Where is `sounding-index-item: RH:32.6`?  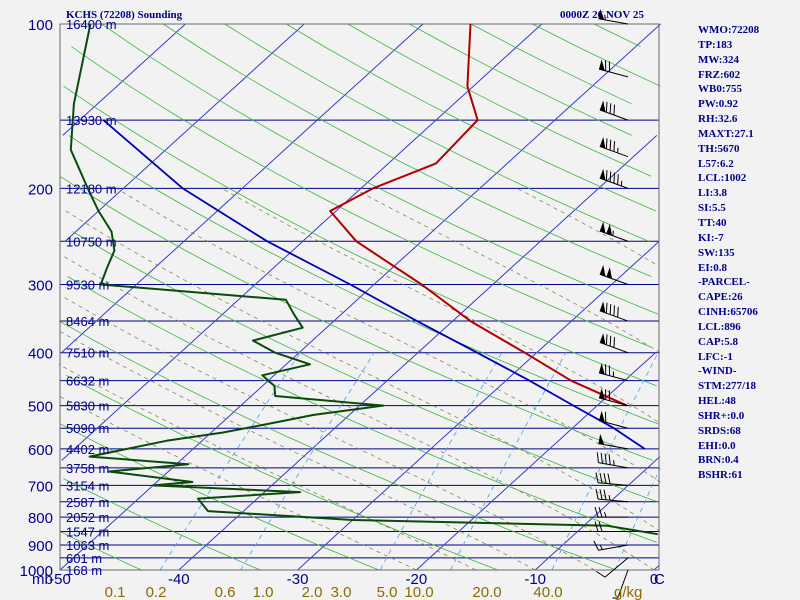 sounding-index-item: RH:32.6 is located at coordinates (718, 119).